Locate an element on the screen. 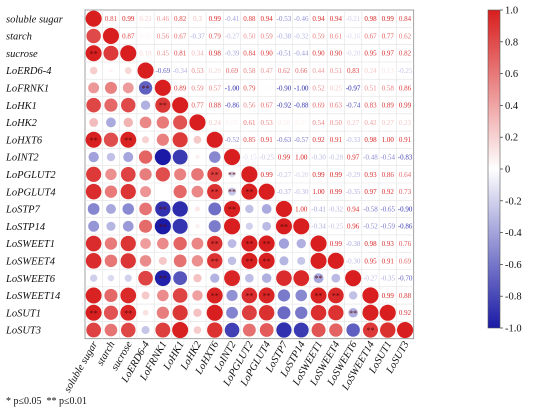  corr-value: 0.67 is located at coordinates (267, 106).